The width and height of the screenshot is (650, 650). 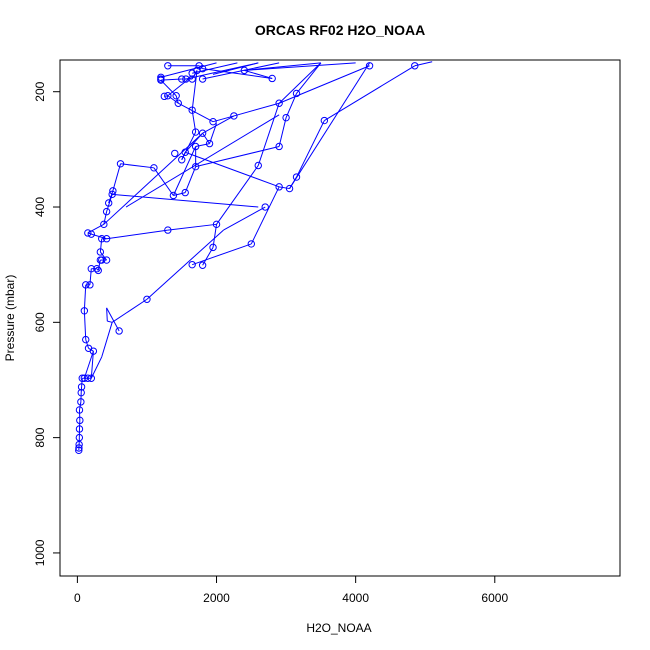 What do you see at coordinates (355, 598) in the screenshot?
I see `x-tick-label: 4000` at bounding box center [355, 598].